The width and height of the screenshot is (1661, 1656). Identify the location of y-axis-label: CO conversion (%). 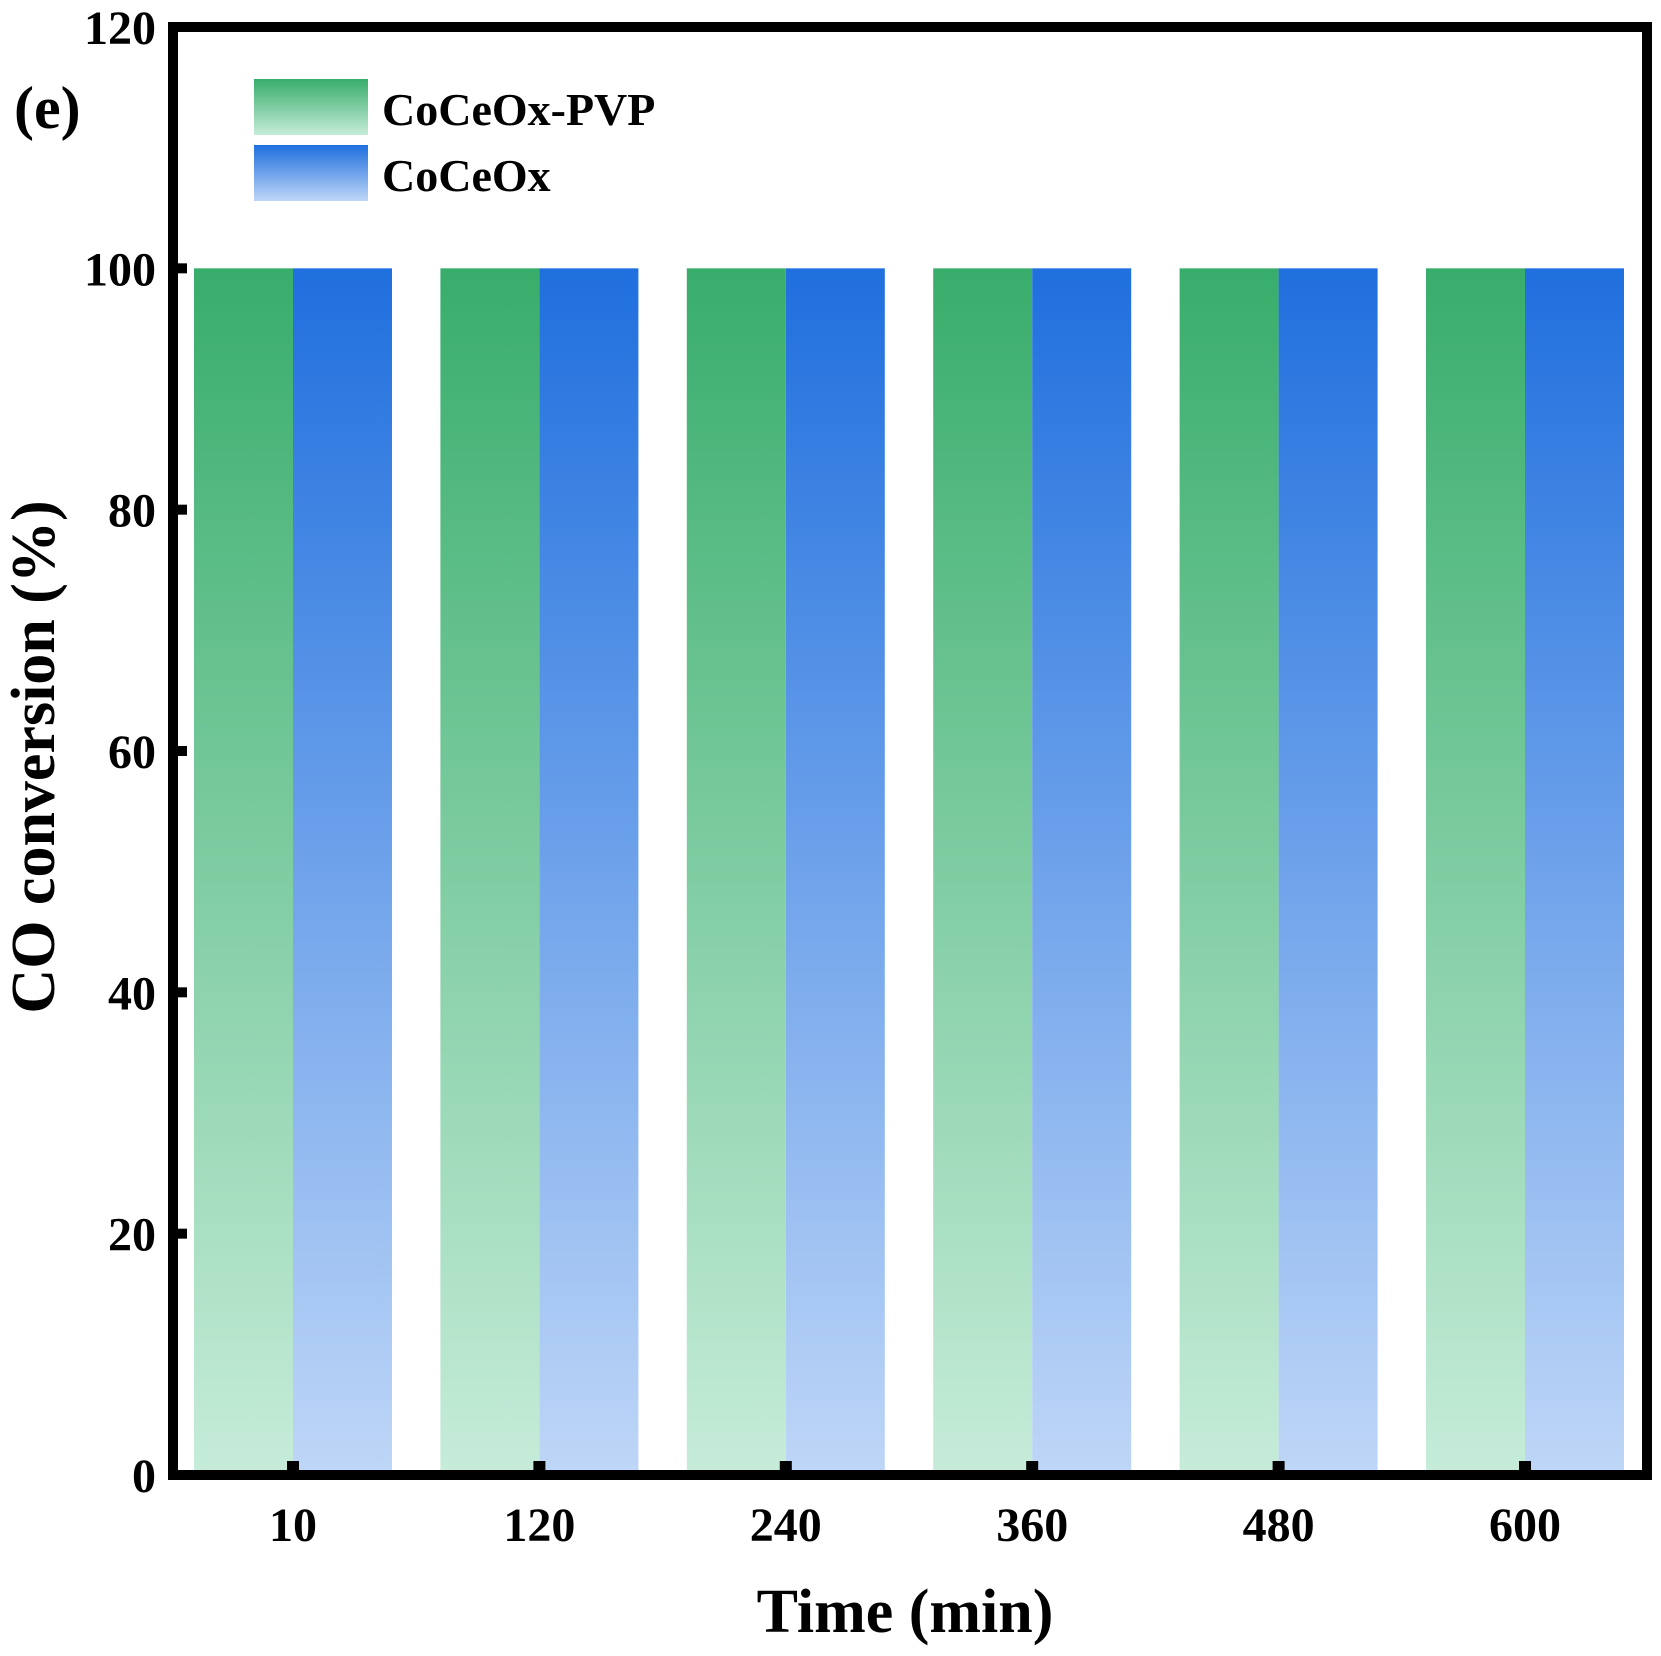
(34, 756).